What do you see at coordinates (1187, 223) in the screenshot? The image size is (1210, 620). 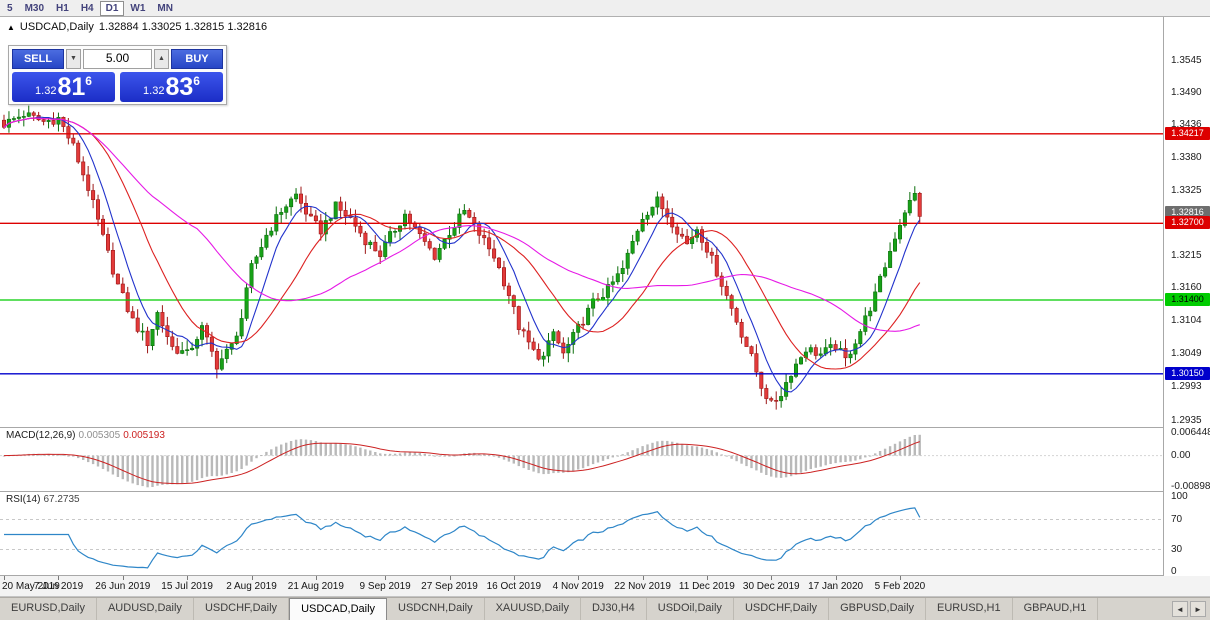 I see `hline-price-tag: 1.32700` at bounding box center [1187, 223].